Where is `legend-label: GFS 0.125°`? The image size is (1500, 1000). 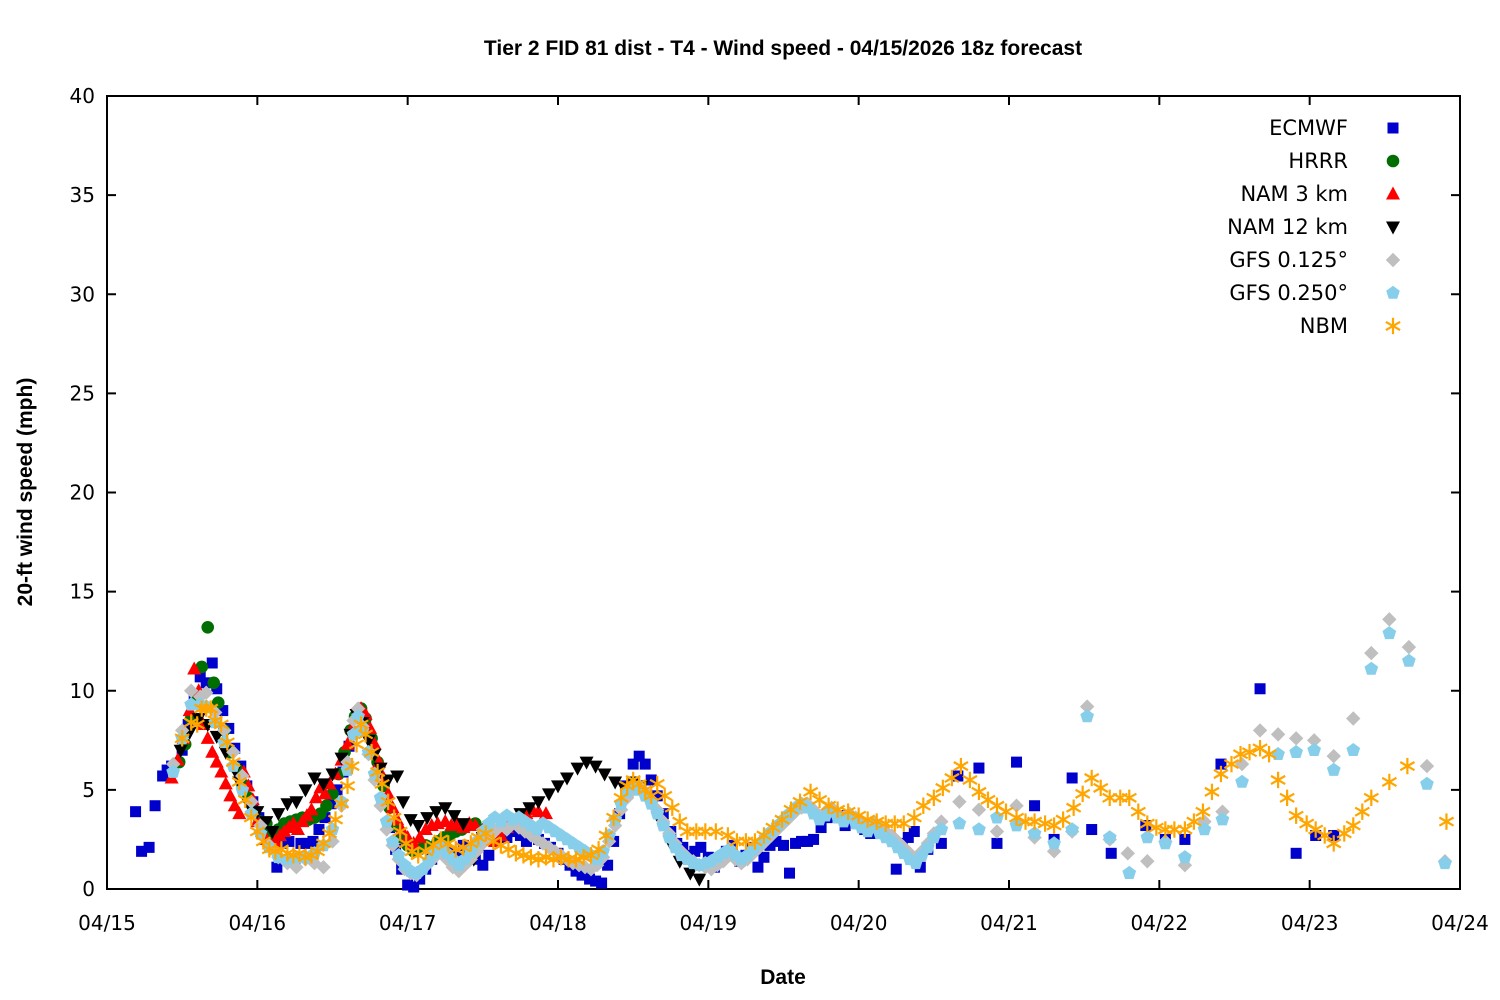 legend-label: GFS 0.125° is located at coordinates (1288, 260).